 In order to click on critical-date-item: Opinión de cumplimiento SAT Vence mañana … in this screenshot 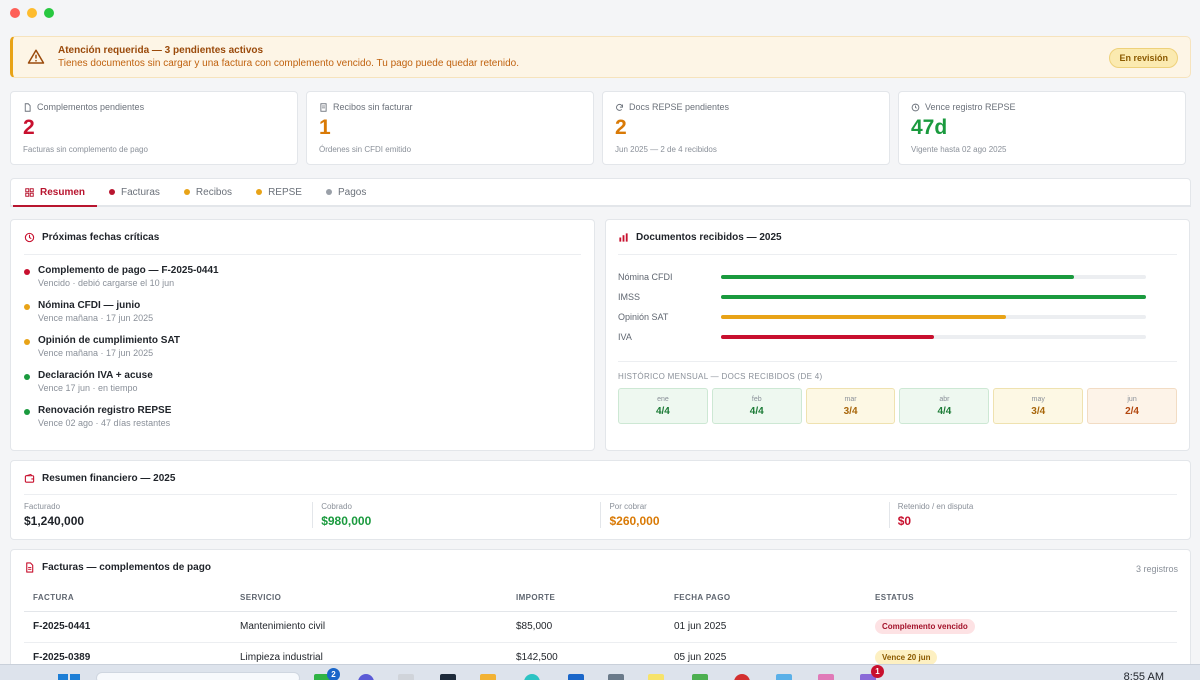, I will do `click(302, 347)`.